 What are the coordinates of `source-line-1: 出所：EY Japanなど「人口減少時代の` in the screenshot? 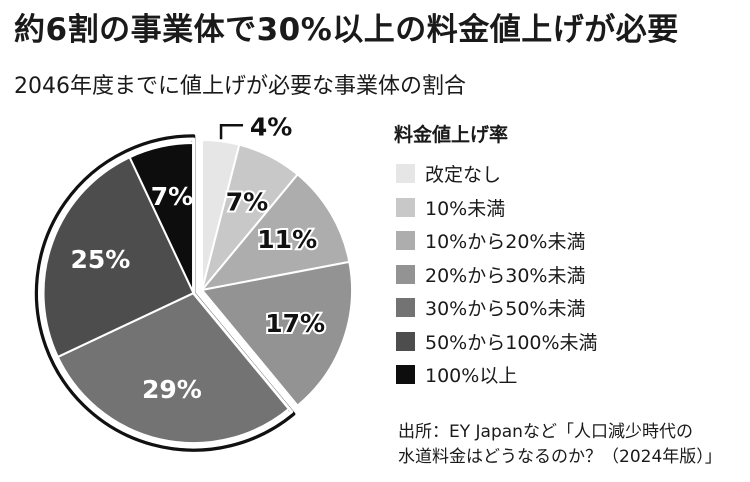 It's located at (545, 432).